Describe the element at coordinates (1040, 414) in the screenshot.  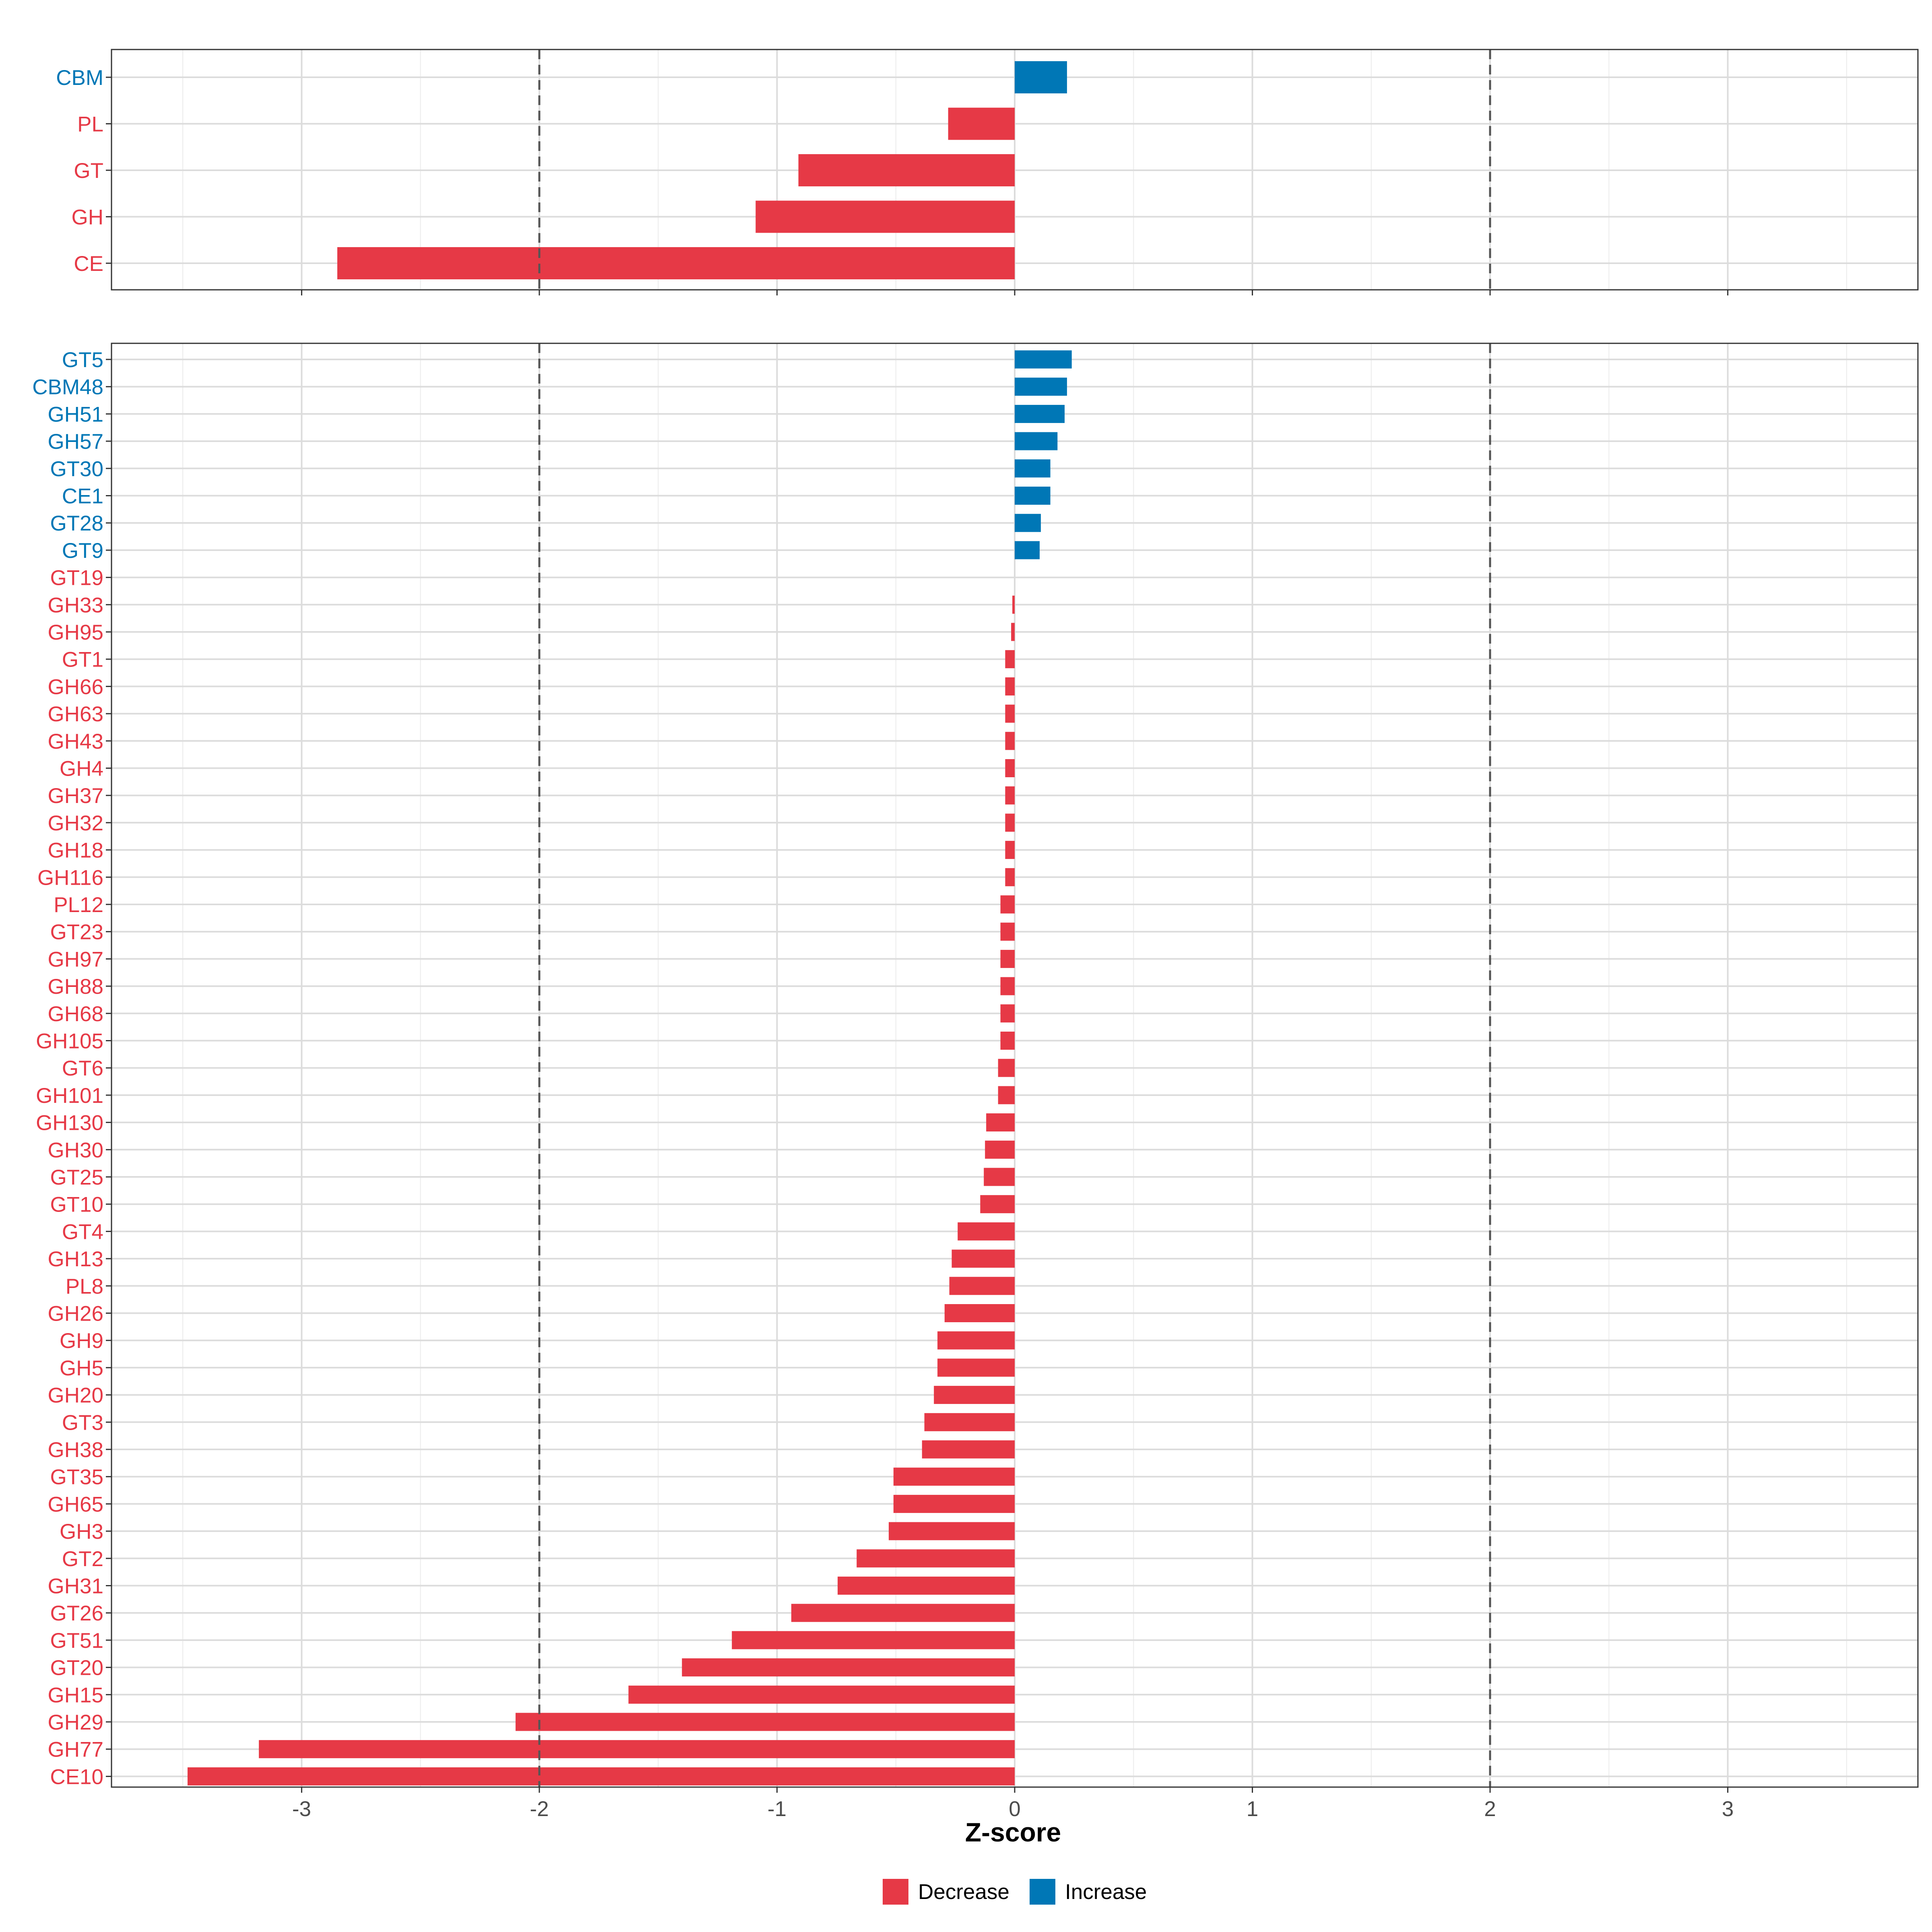
I see `bar-GH51` at that location.